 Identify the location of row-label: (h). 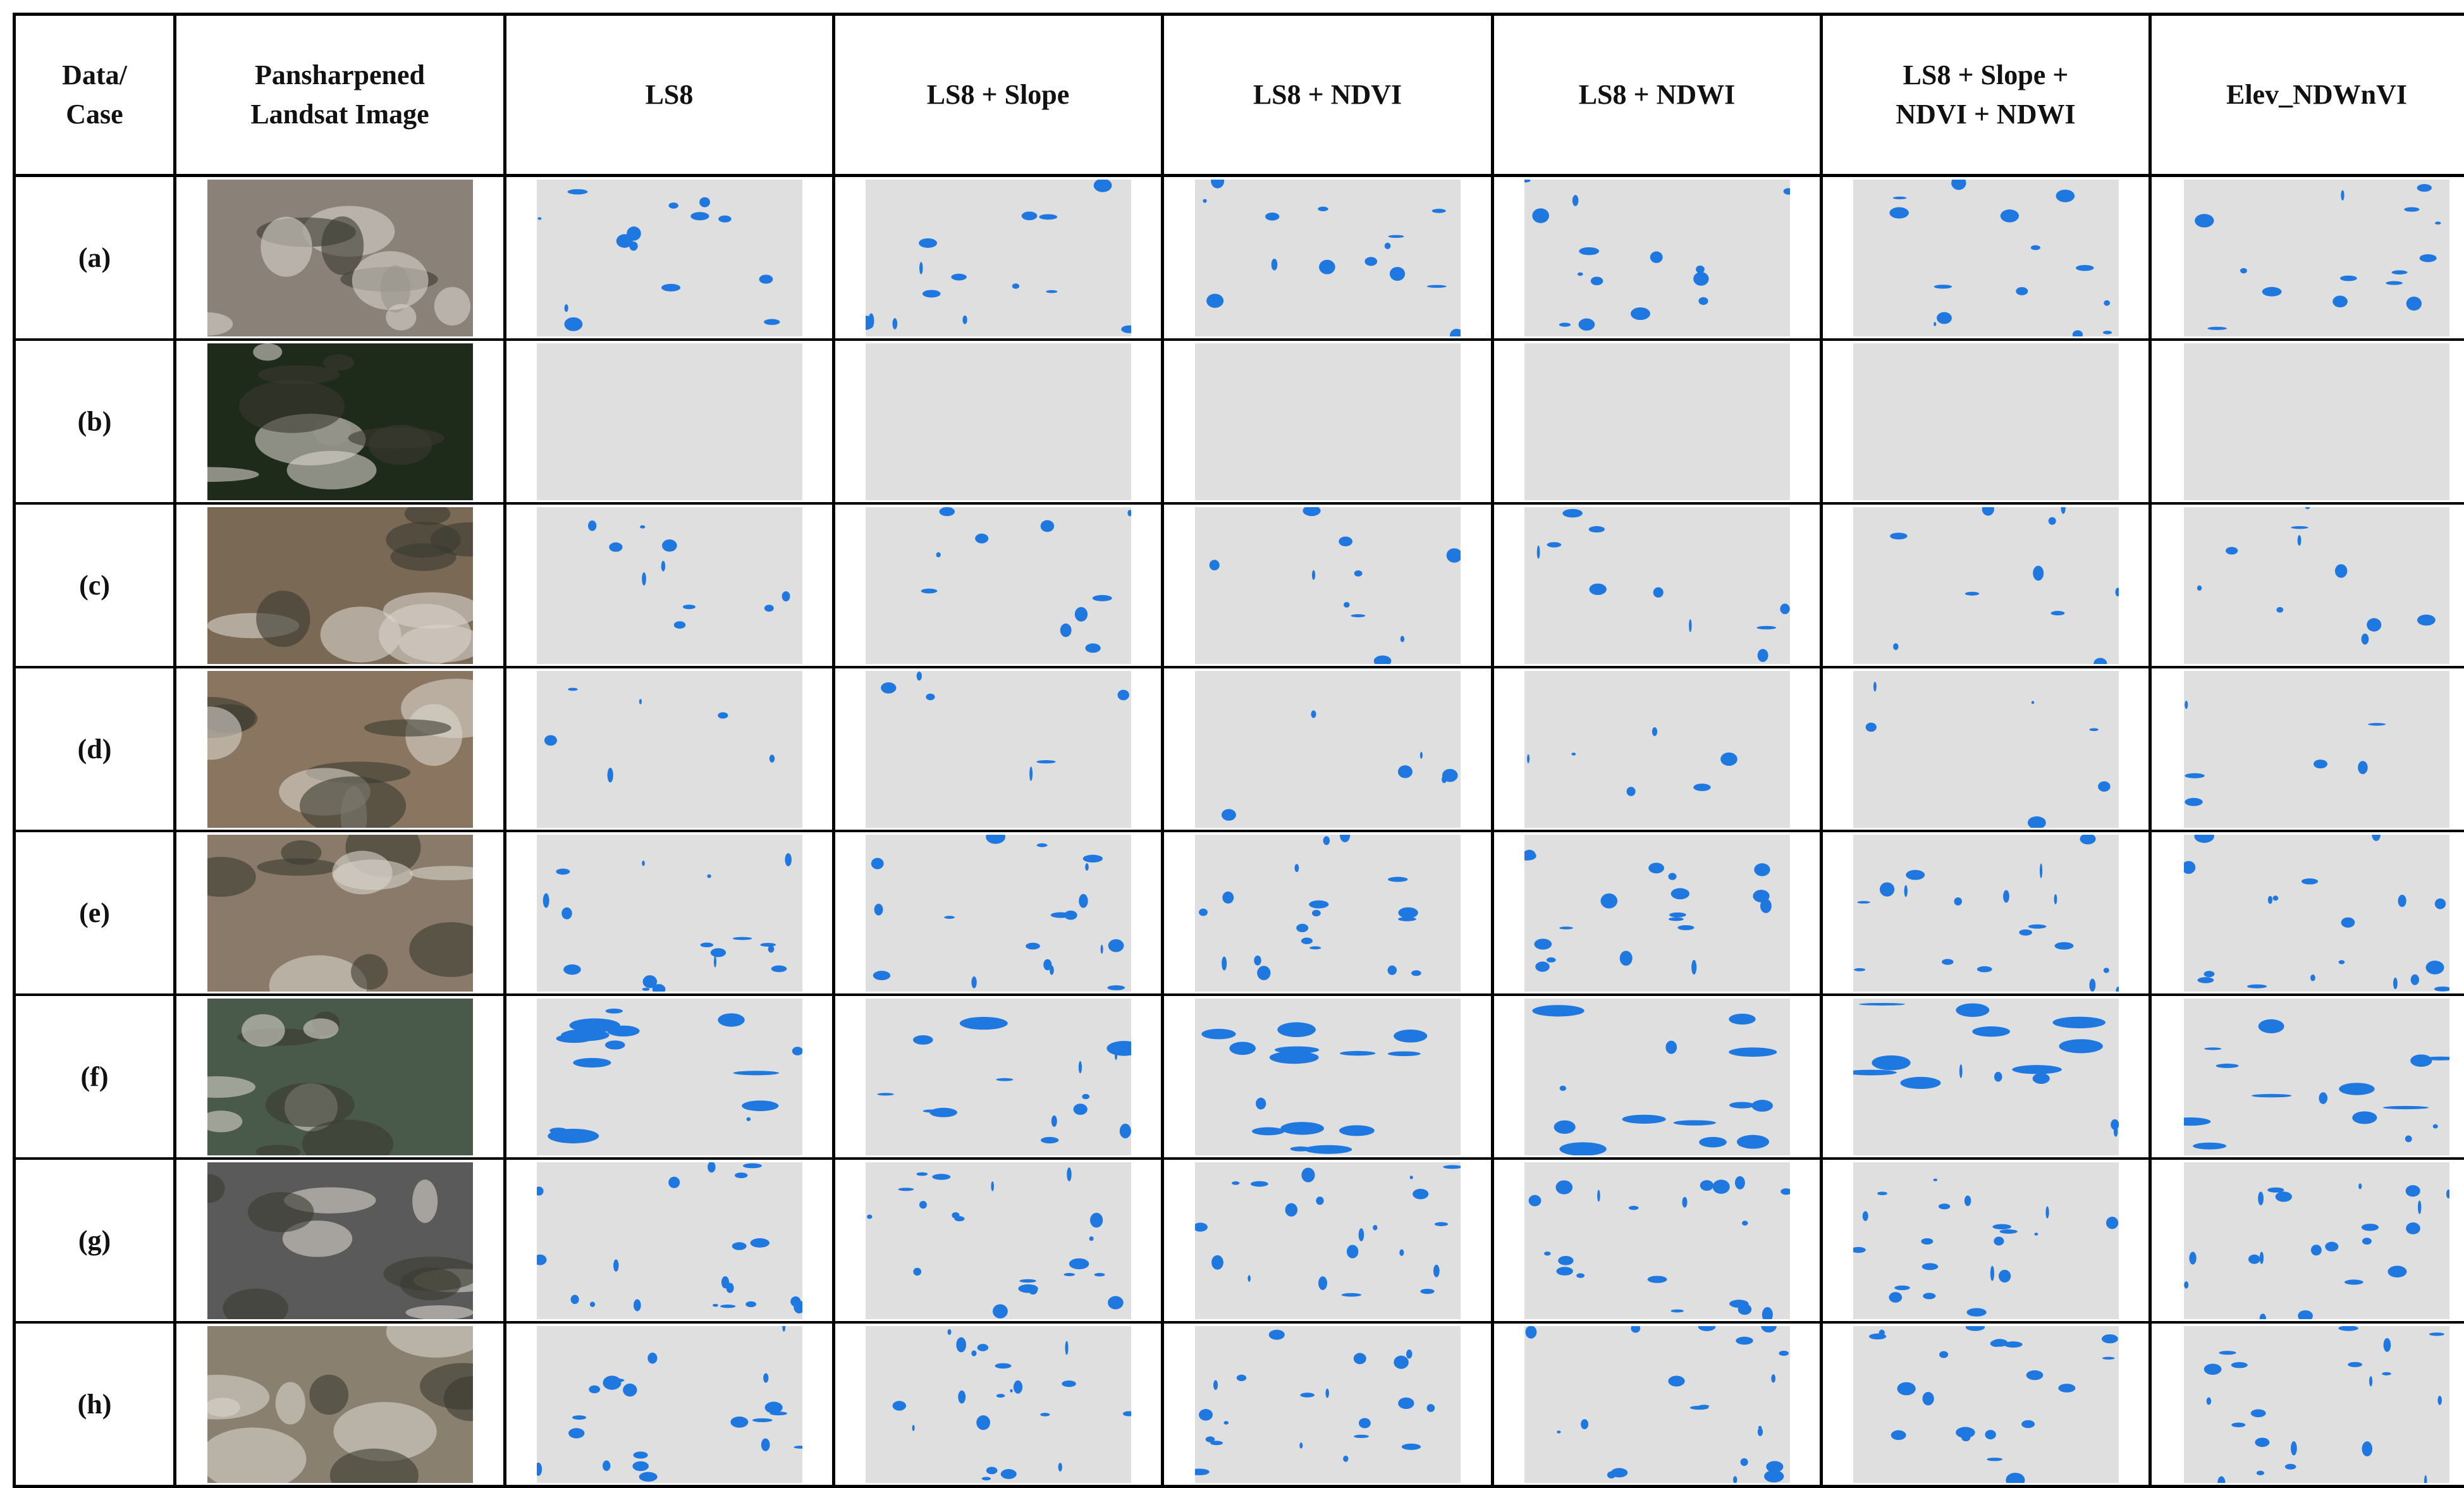
(95, 1404).